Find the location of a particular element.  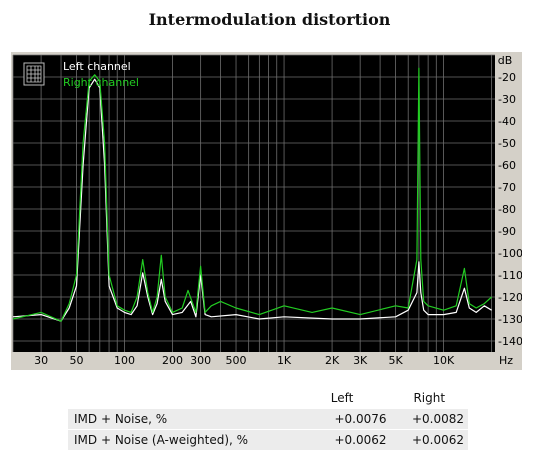

legend-icon-grid is located at coordinates (34, 74).